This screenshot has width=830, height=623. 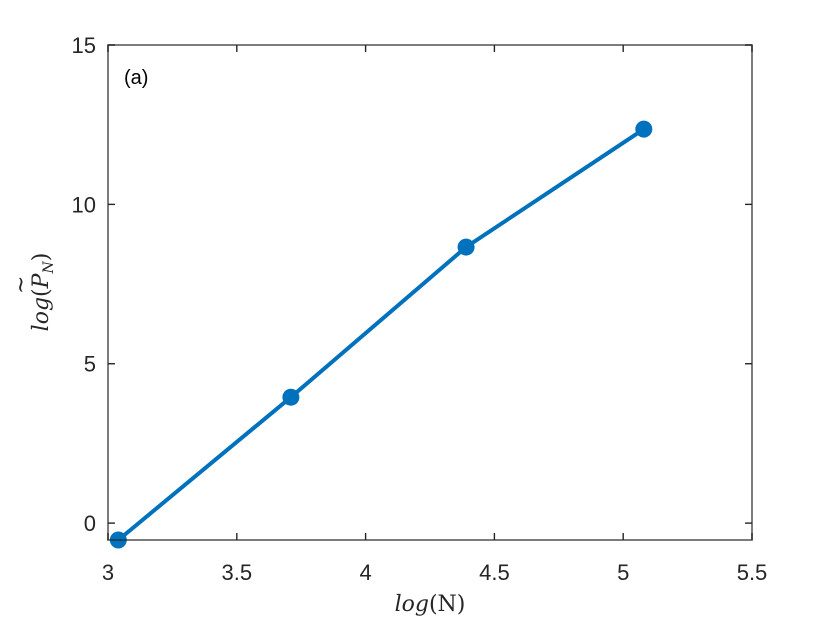 What do you see at coordinates (136, 78) in the screenshot?
I see `panel-annotation: (a)` at bounding box center [136, 78].